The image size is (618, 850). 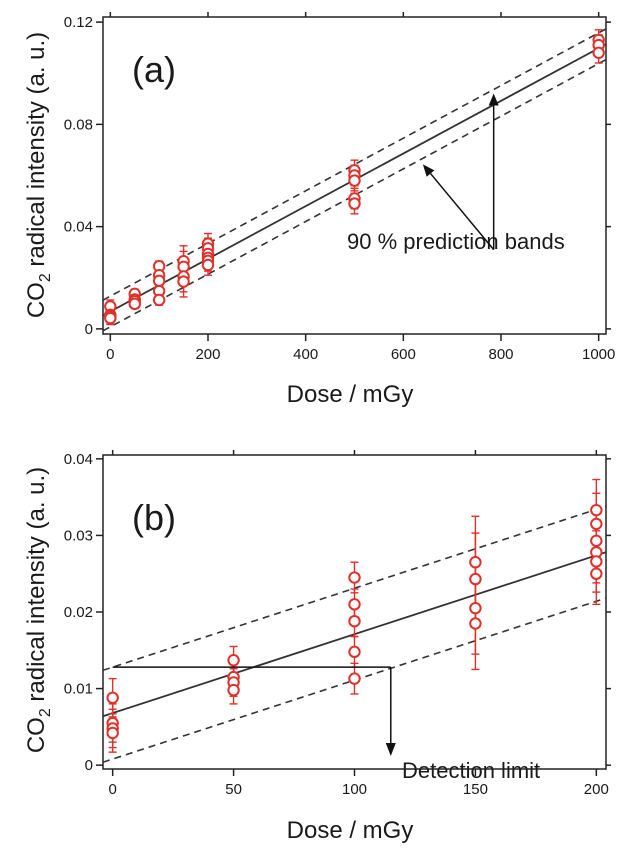 I want to click on panel-b-xlabel: Dose / mGy, so click(x=350, y=830).